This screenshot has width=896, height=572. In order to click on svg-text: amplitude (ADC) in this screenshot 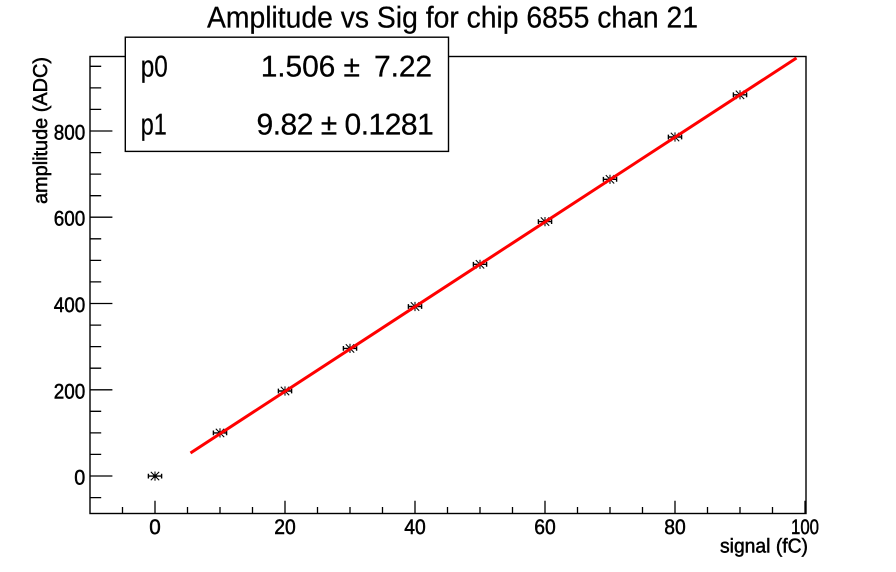, I will do `click(41, 130)`.